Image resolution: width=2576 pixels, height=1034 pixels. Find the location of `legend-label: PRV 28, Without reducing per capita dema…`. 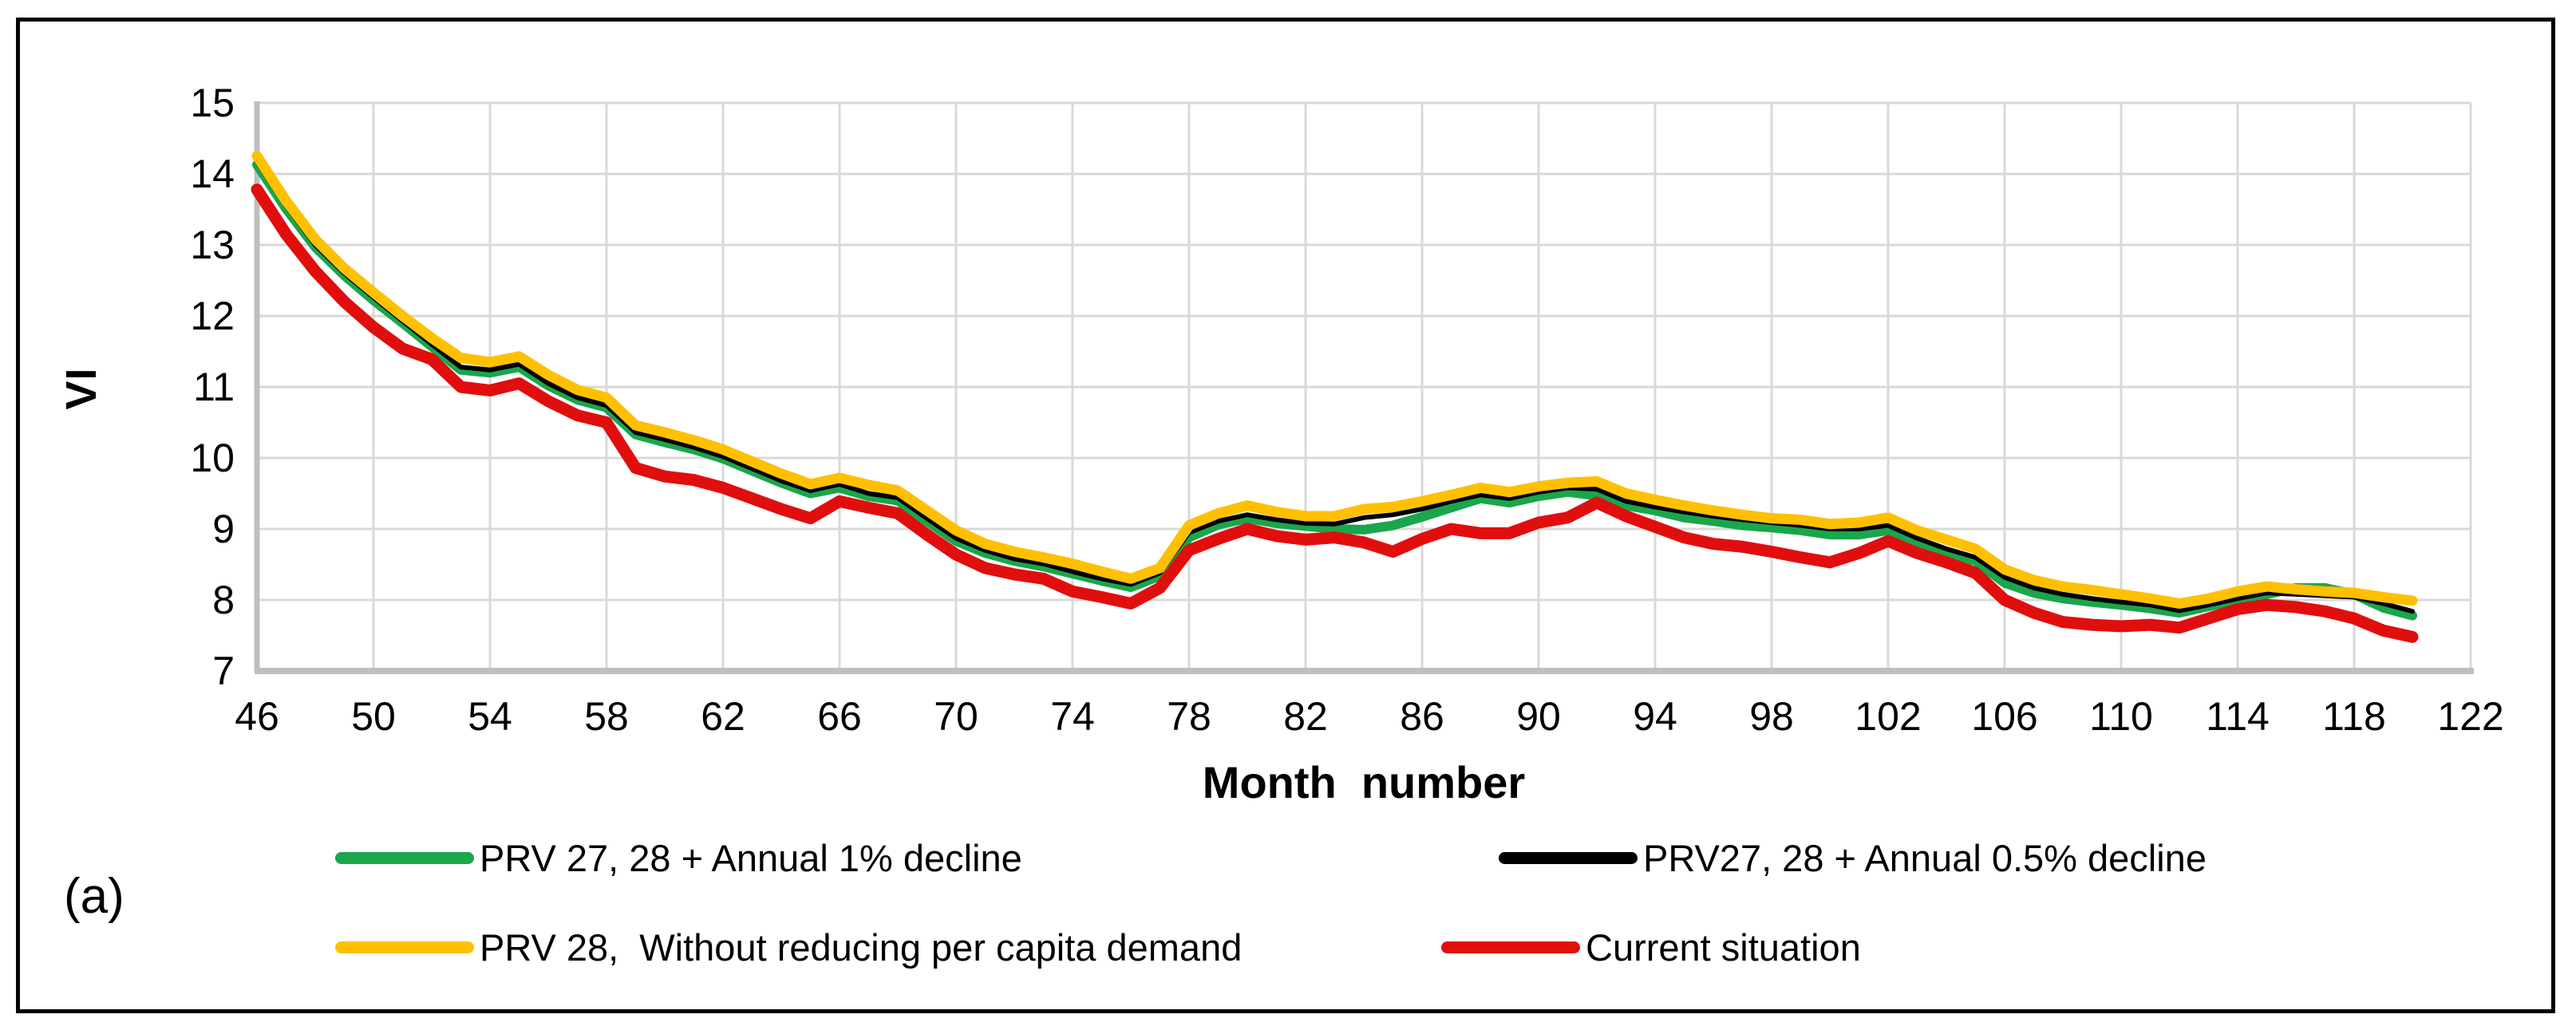

legend-label: PRV 28, Without reducing per capita dema… is located at coordinates (861, 947).